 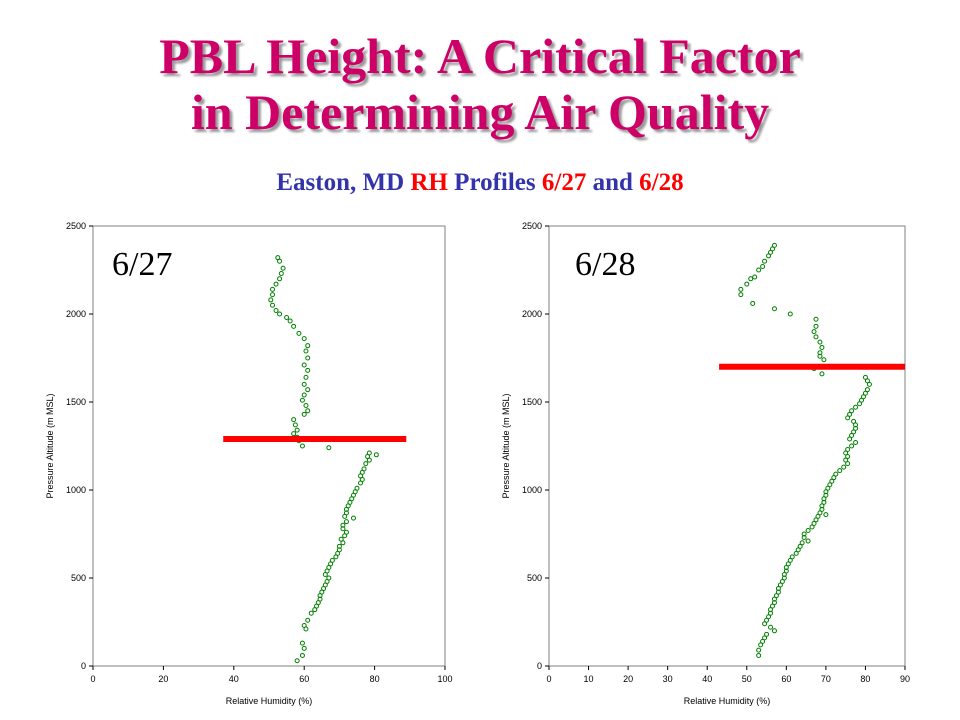 What do you see at coordinates (605, 264) in the screenshot?
I see `panel-date-label: 6/28` at bounding box center [605, 264].